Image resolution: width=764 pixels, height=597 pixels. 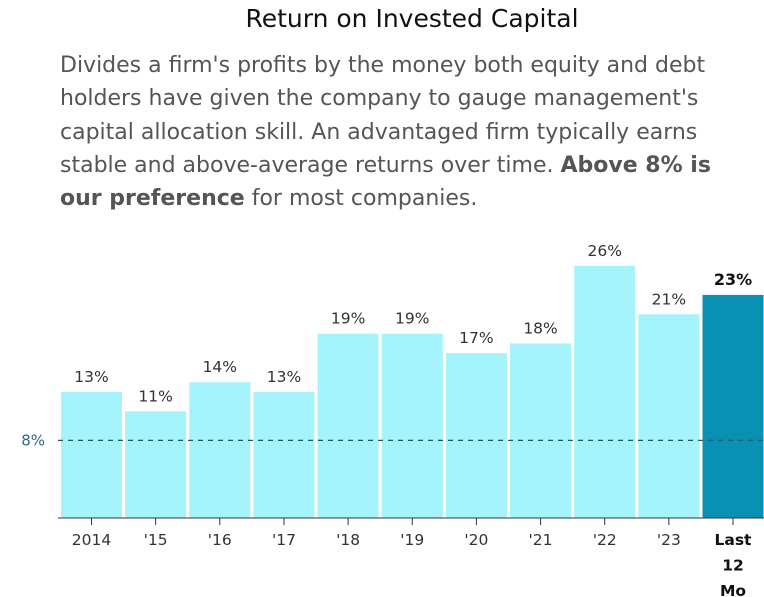 What do you see at coordinates (155, 396) in the screenshot?
I see `bar-value-label-1: 11%` at bounding box center [155, 396].